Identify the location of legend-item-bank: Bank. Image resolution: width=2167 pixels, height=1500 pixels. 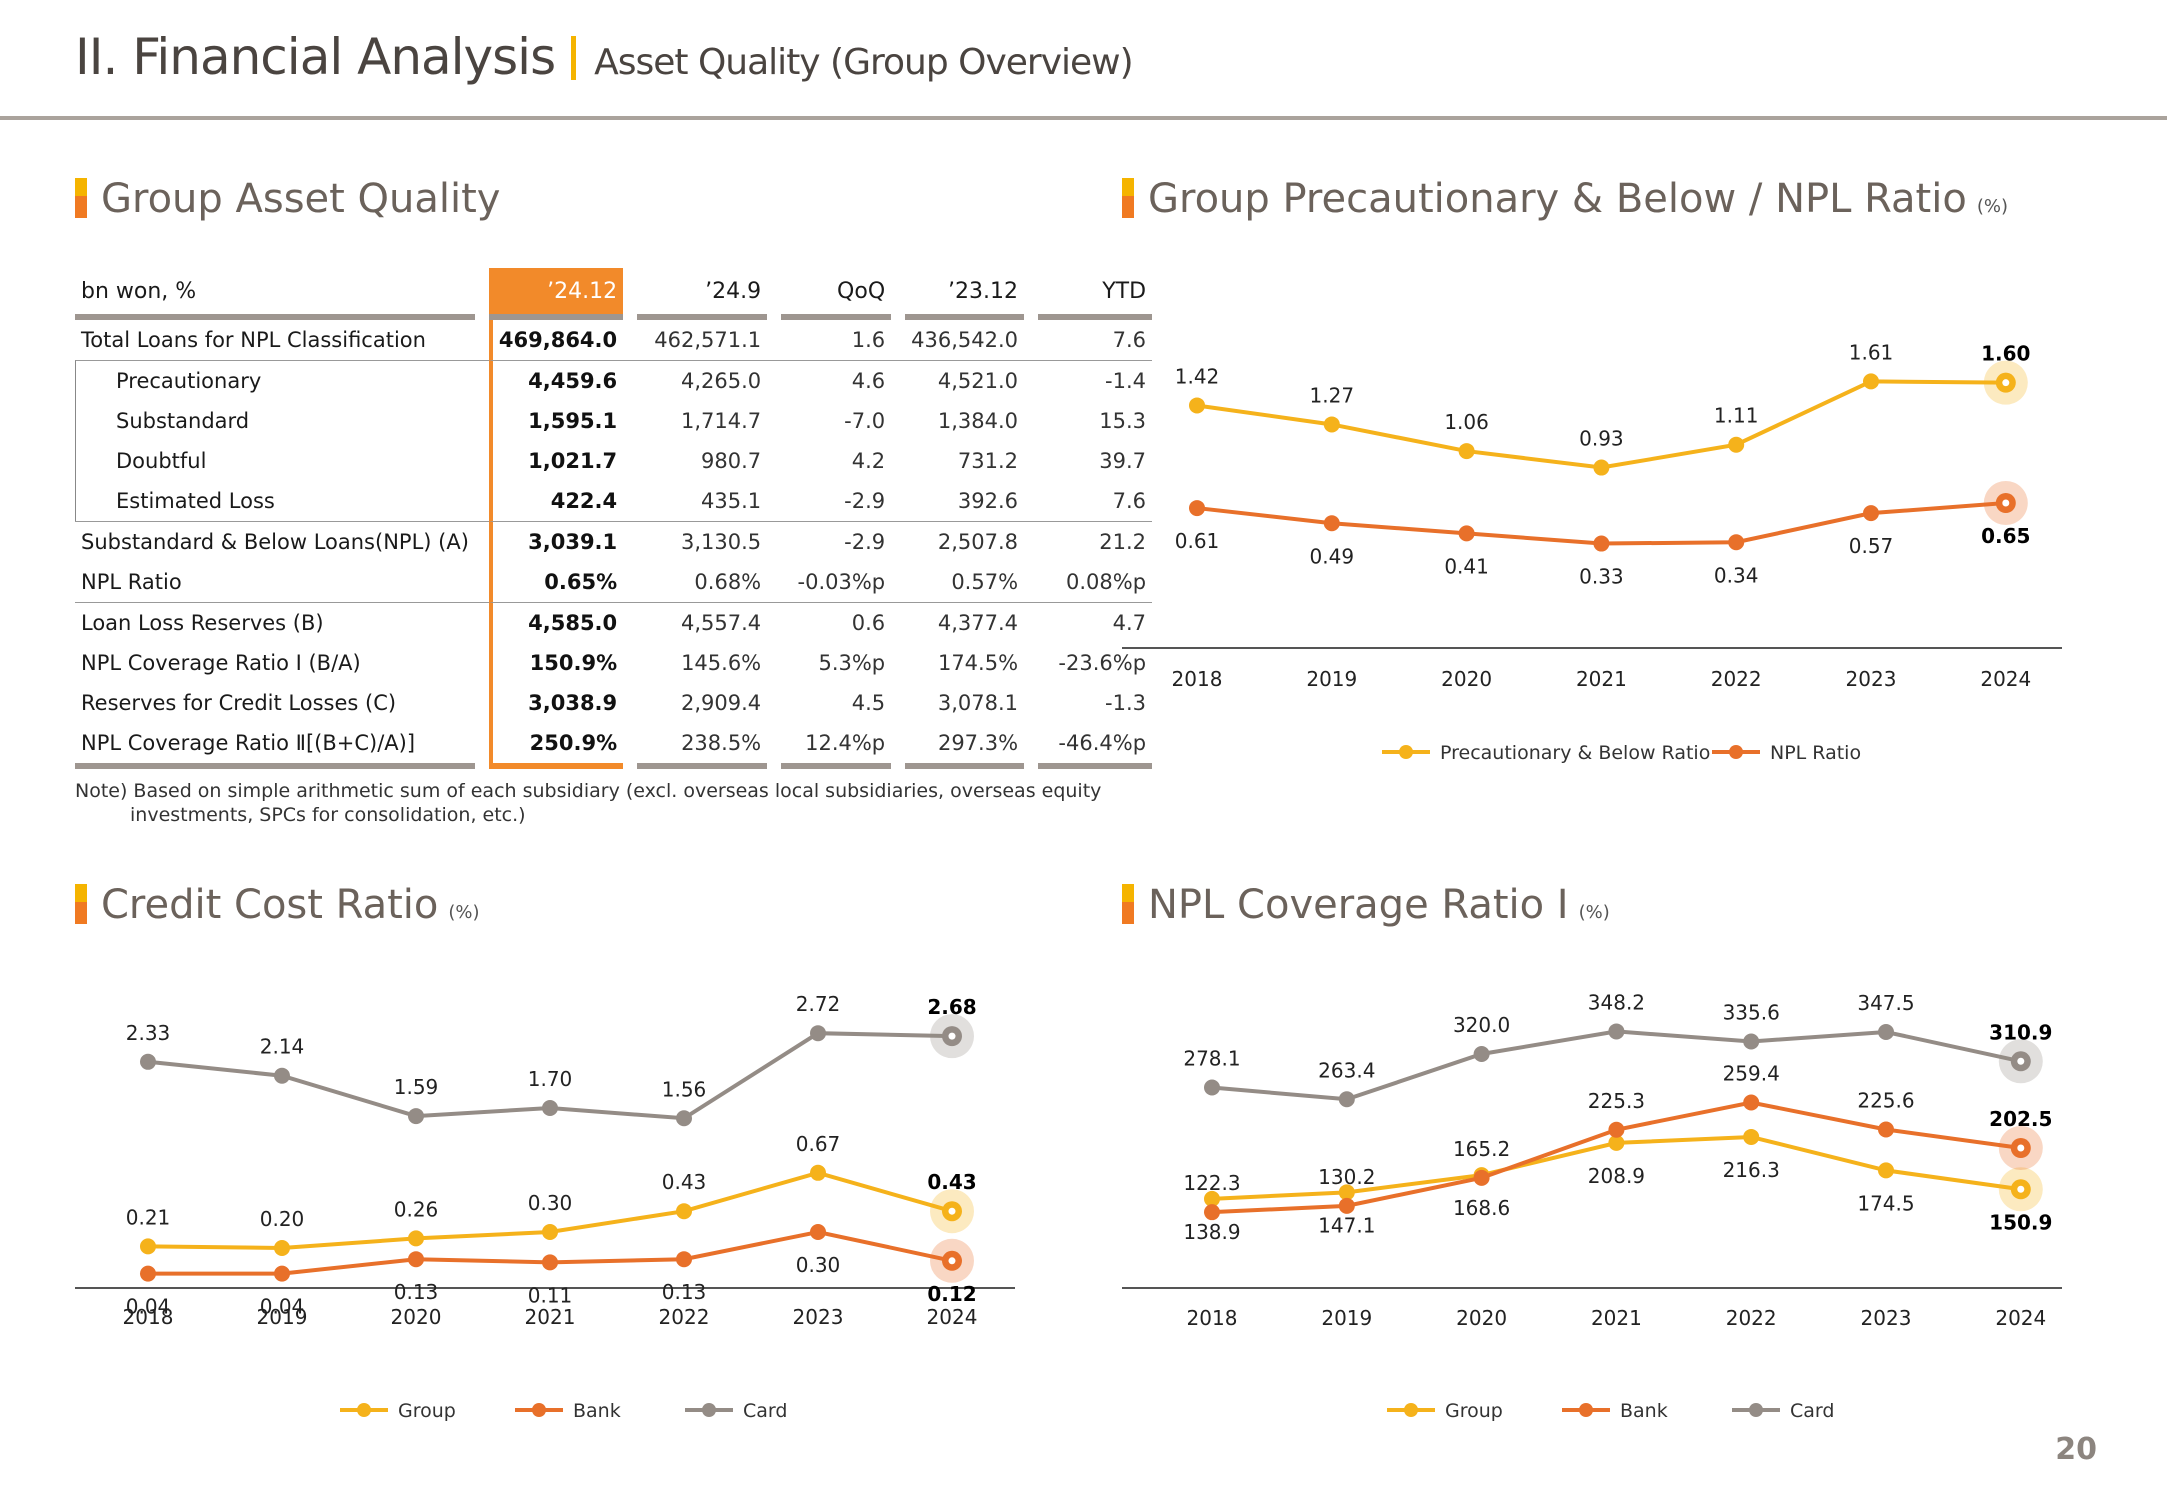
(1615, 1411).